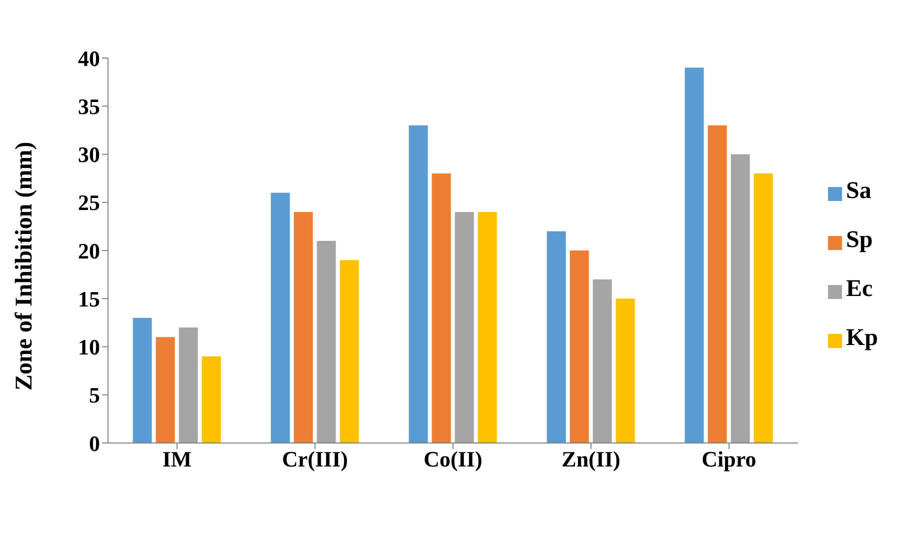  What do you see at coordinates (89, 58) in the screenshot?
I see `y-tick-label: 40` at bounding box center [89, 58].